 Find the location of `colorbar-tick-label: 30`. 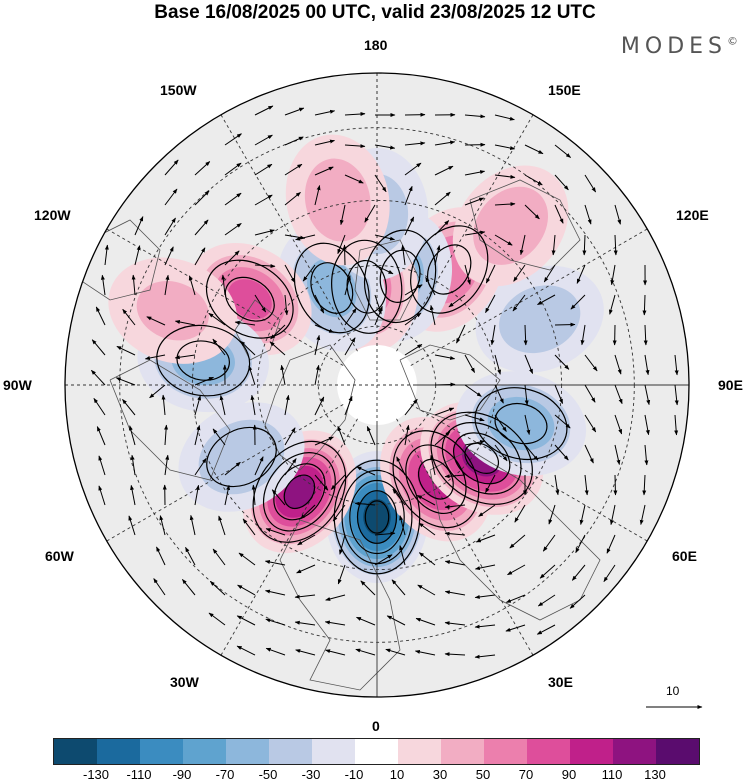

colorbar-tick-label: 30 is located at coordinates (440, 774).